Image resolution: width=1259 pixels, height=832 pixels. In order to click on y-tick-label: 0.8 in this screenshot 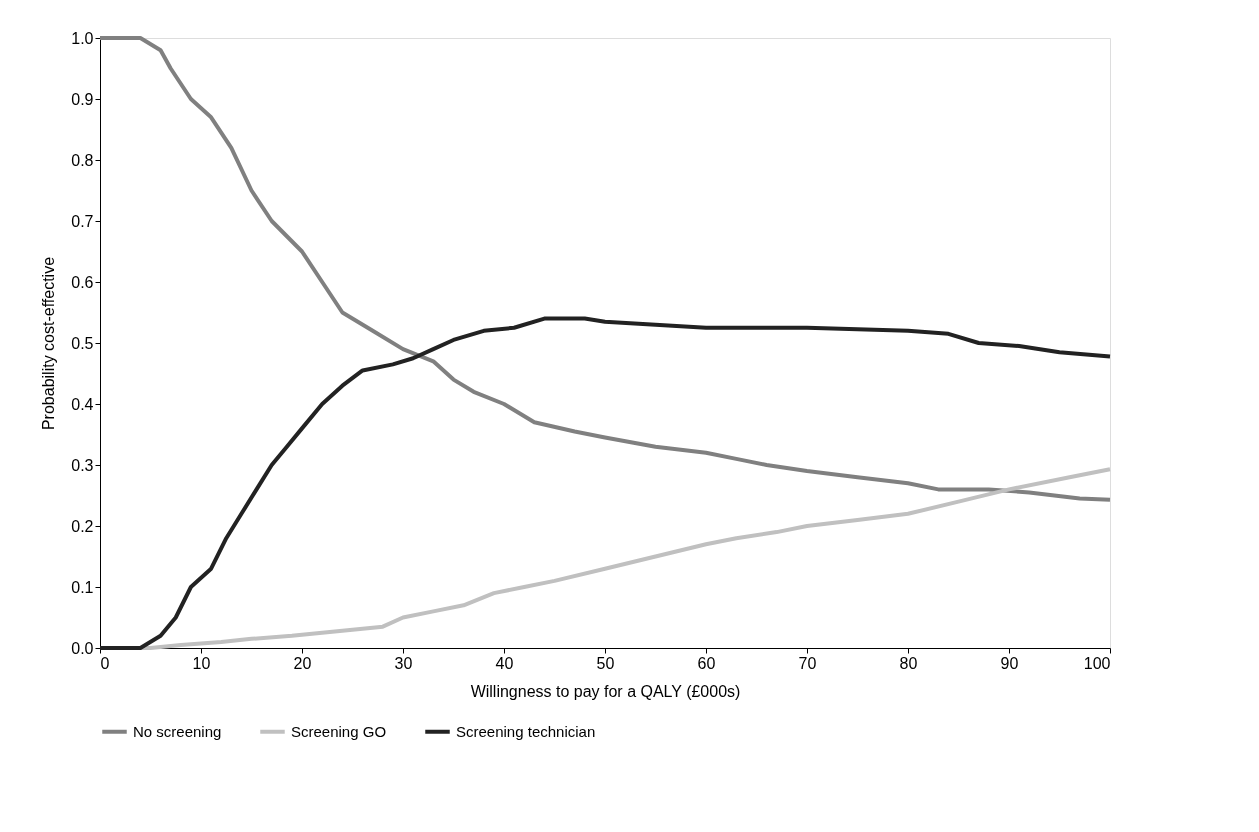, I will do `click(82, 160)`.